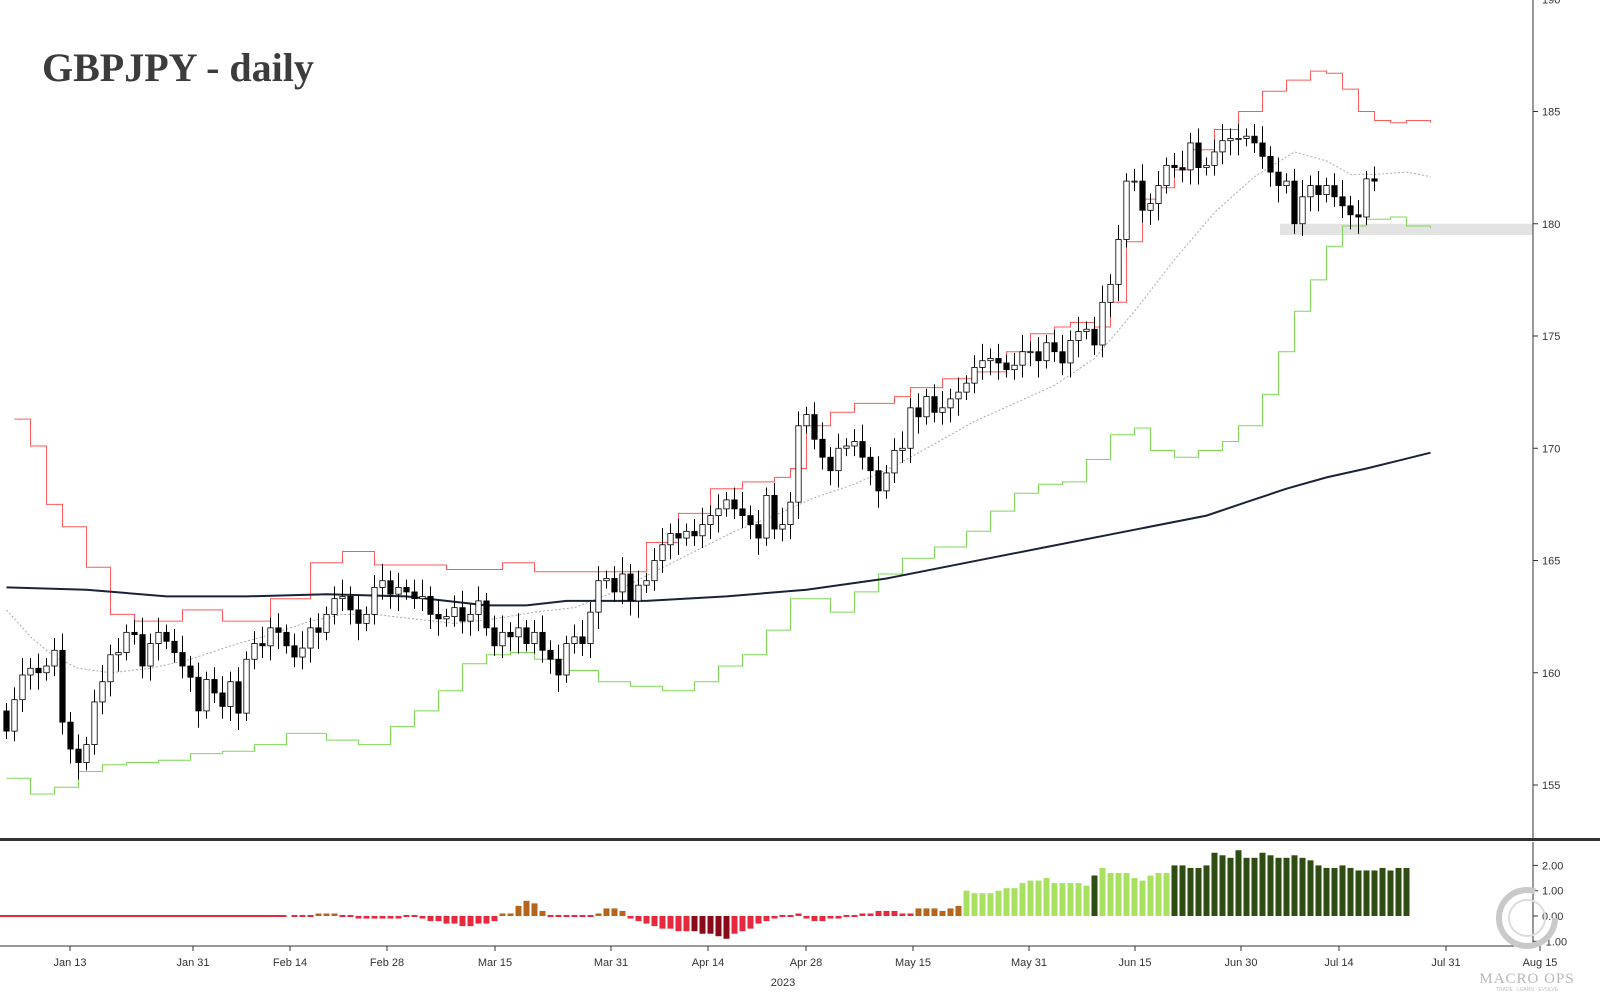 The image size is (1600, 992). Describe the element at coordinates (1551, 225) in the screenshot. I see `price-tick-label: 180` at that location.